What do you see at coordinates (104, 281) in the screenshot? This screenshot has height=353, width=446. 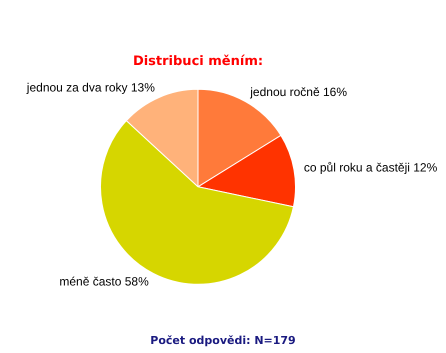 I see `slice-label: méně často 58%` at bounding box center [104, 281].